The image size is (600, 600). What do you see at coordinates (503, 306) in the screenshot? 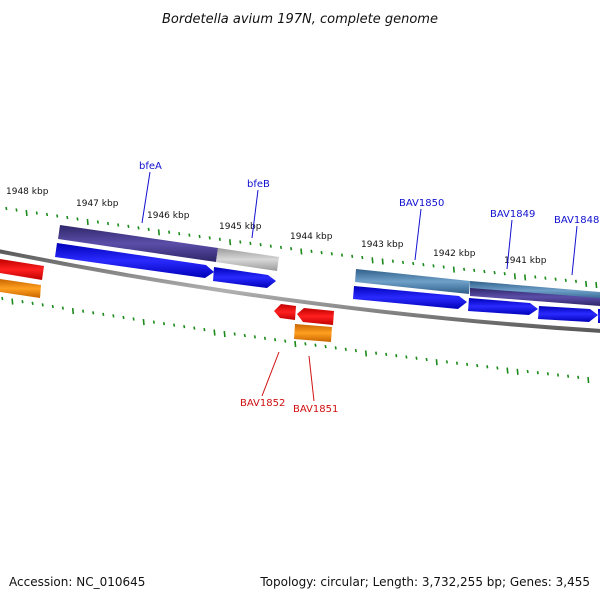
I see `cds-arrow-BAV1849` at bounding box center [503, 306].